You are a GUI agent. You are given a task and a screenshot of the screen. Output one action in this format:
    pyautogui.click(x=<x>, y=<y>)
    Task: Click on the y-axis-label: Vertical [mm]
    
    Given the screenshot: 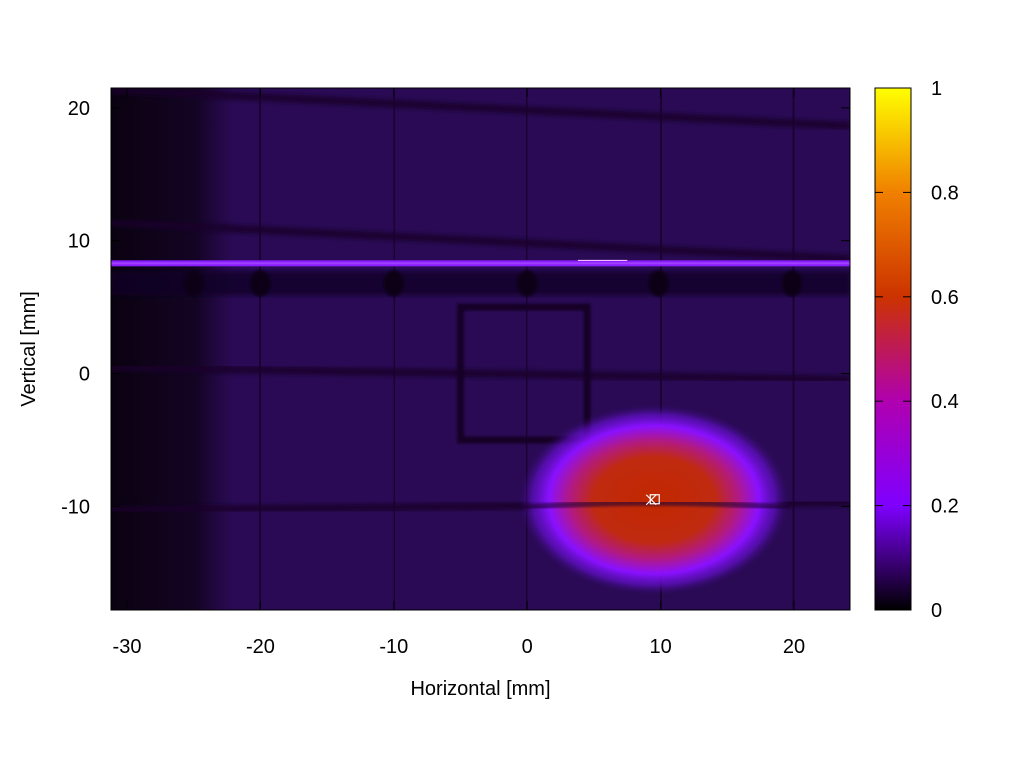 What is the action you would take?
    pyautogui.click(x=29, y=349)
    